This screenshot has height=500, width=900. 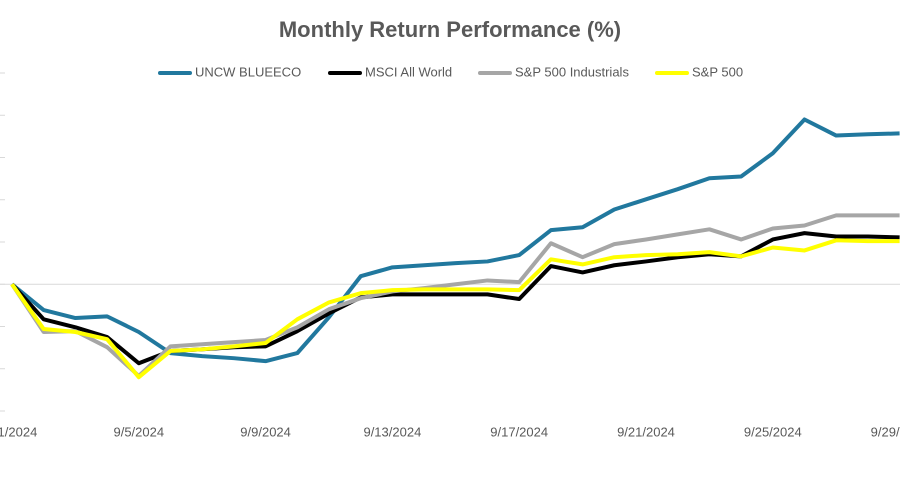 I want to click on legend-label: S&P 500 Industrials, so click(x=572, y=71).